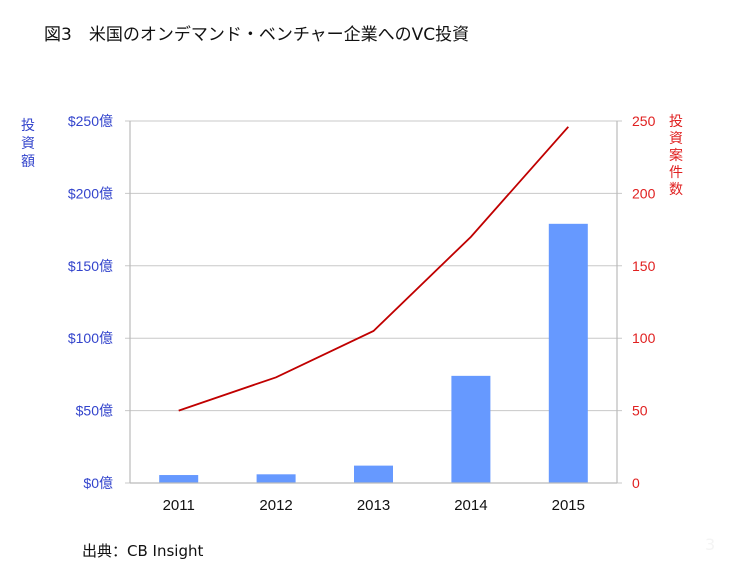  I want to click on right-tick-label: 100, so click(644, 338).